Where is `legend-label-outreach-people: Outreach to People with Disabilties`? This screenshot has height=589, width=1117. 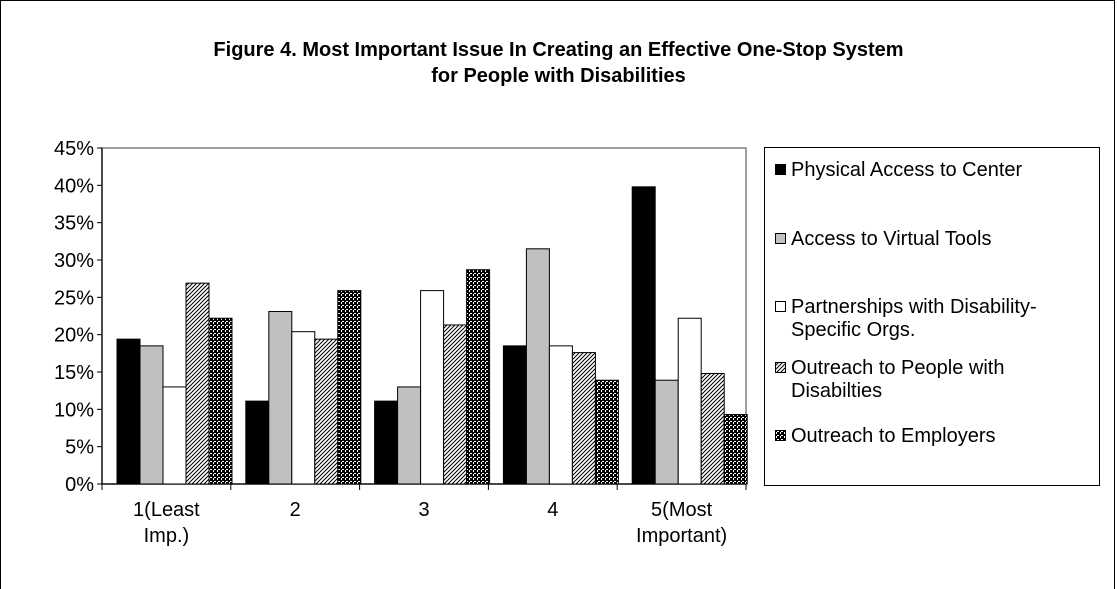 legend-label-outreach-people: Outreach to People with Disabilties is located at coordinates (898, 379).